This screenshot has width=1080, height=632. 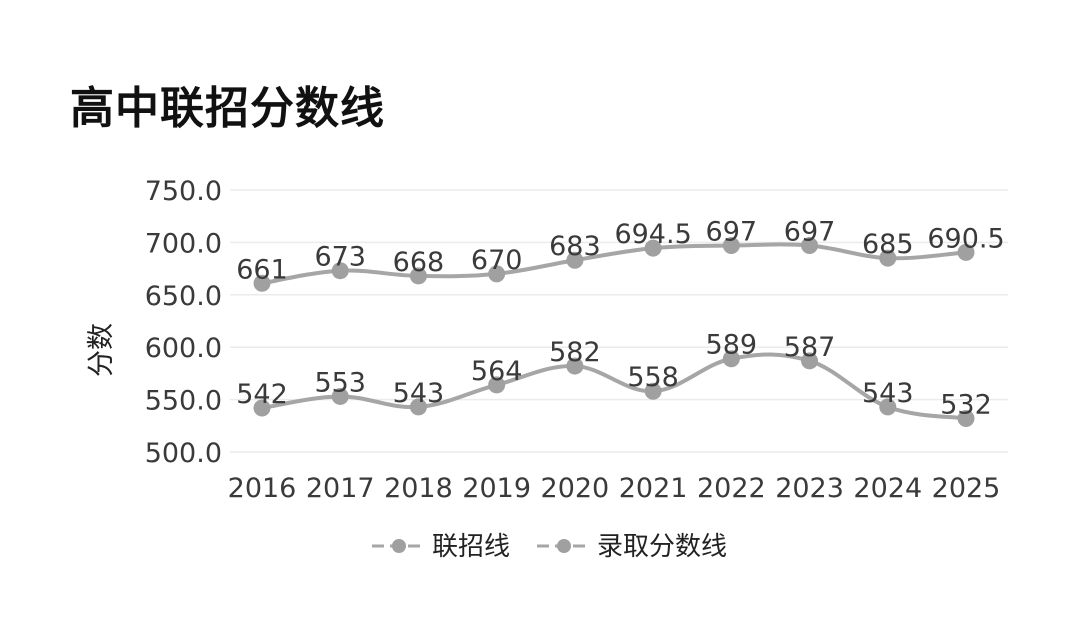 I want to click on y-tick-label: 700.0, so click(x=183, y=243).